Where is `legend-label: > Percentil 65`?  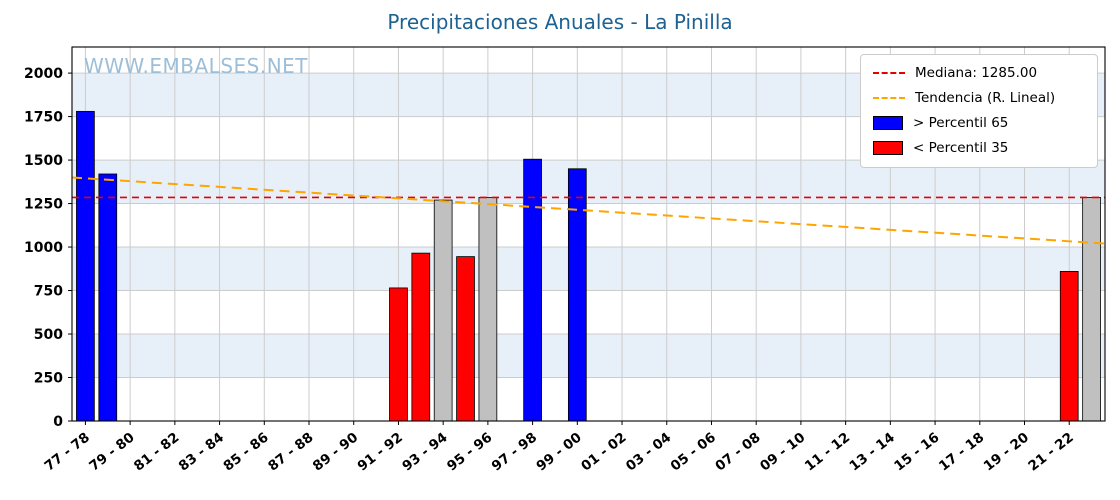 legend-label: > Percentil 65 is located at coordinates (961, 123).